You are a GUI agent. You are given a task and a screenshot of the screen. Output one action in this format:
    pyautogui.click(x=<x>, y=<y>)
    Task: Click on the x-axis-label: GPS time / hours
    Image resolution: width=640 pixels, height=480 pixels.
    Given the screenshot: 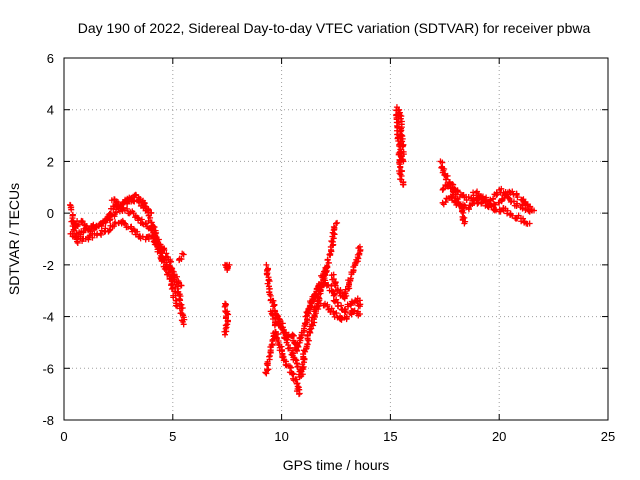 What is the action you would take?
    pyautogui.click(x=336, y=465)
    